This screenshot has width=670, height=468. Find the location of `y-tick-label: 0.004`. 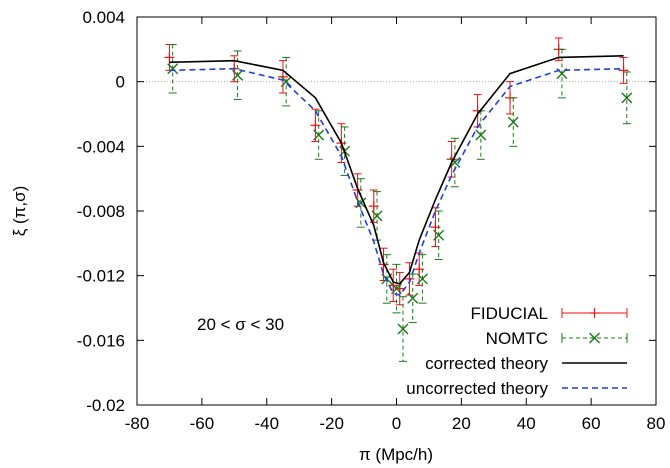

y-tick-label: 0.004 is located at coordinates (103, 17).